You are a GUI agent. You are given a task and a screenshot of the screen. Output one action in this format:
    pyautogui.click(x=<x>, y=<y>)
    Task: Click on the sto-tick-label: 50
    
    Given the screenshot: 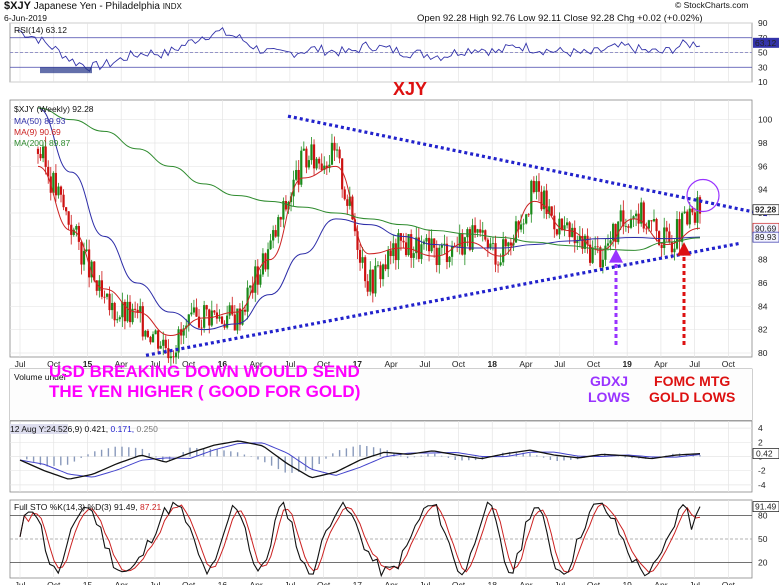 What is the action you would take?
    pyautogui.click(x=763, y=539)
    